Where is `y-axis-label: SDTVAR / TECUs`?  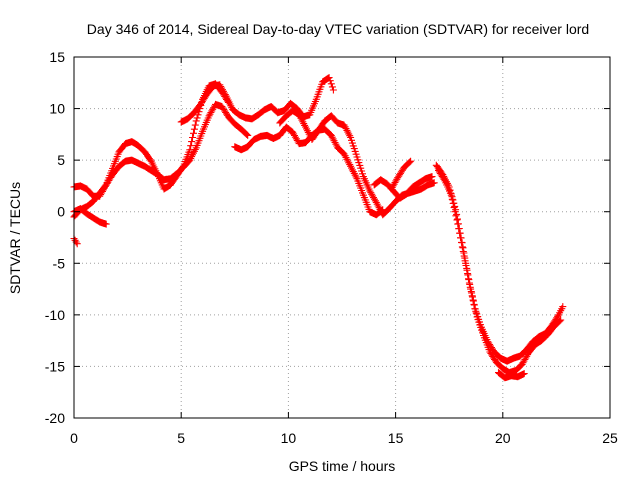
y-axis-label: SDTVAR / TECUs is located at coordinates (15, 238).